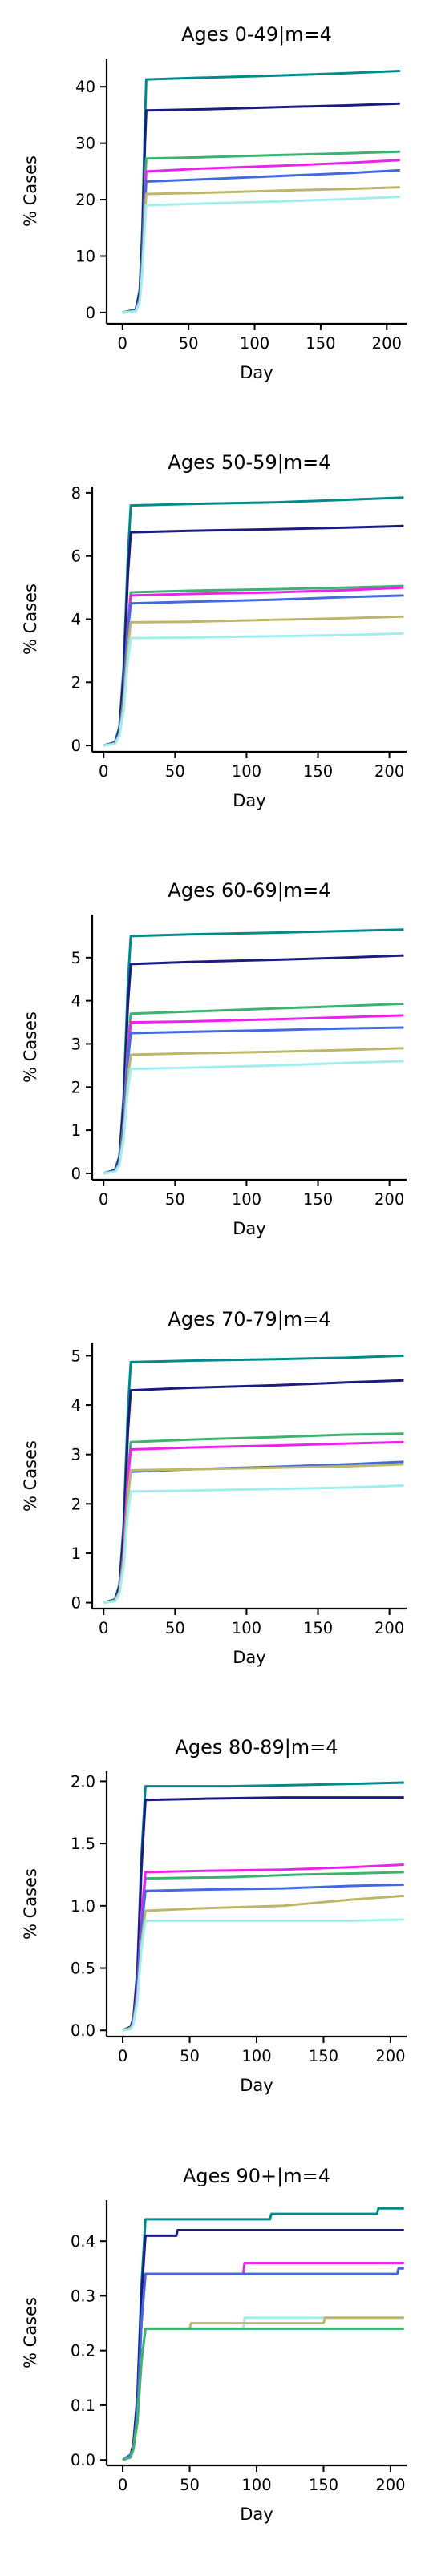  What do you see at coordinates (83, 2030) in the screenshot?
I see `y-tick-label: 0.0` at bounding box center [83, 2030].